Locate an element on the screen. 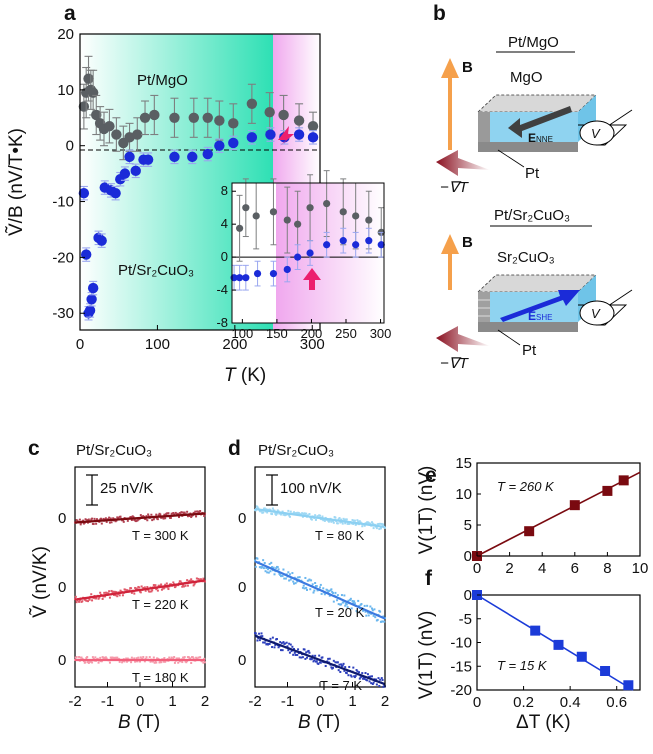 This screenshot has width=653, height=754. inset-xtick-label-2: 200 is located at coordinates (312, 333).